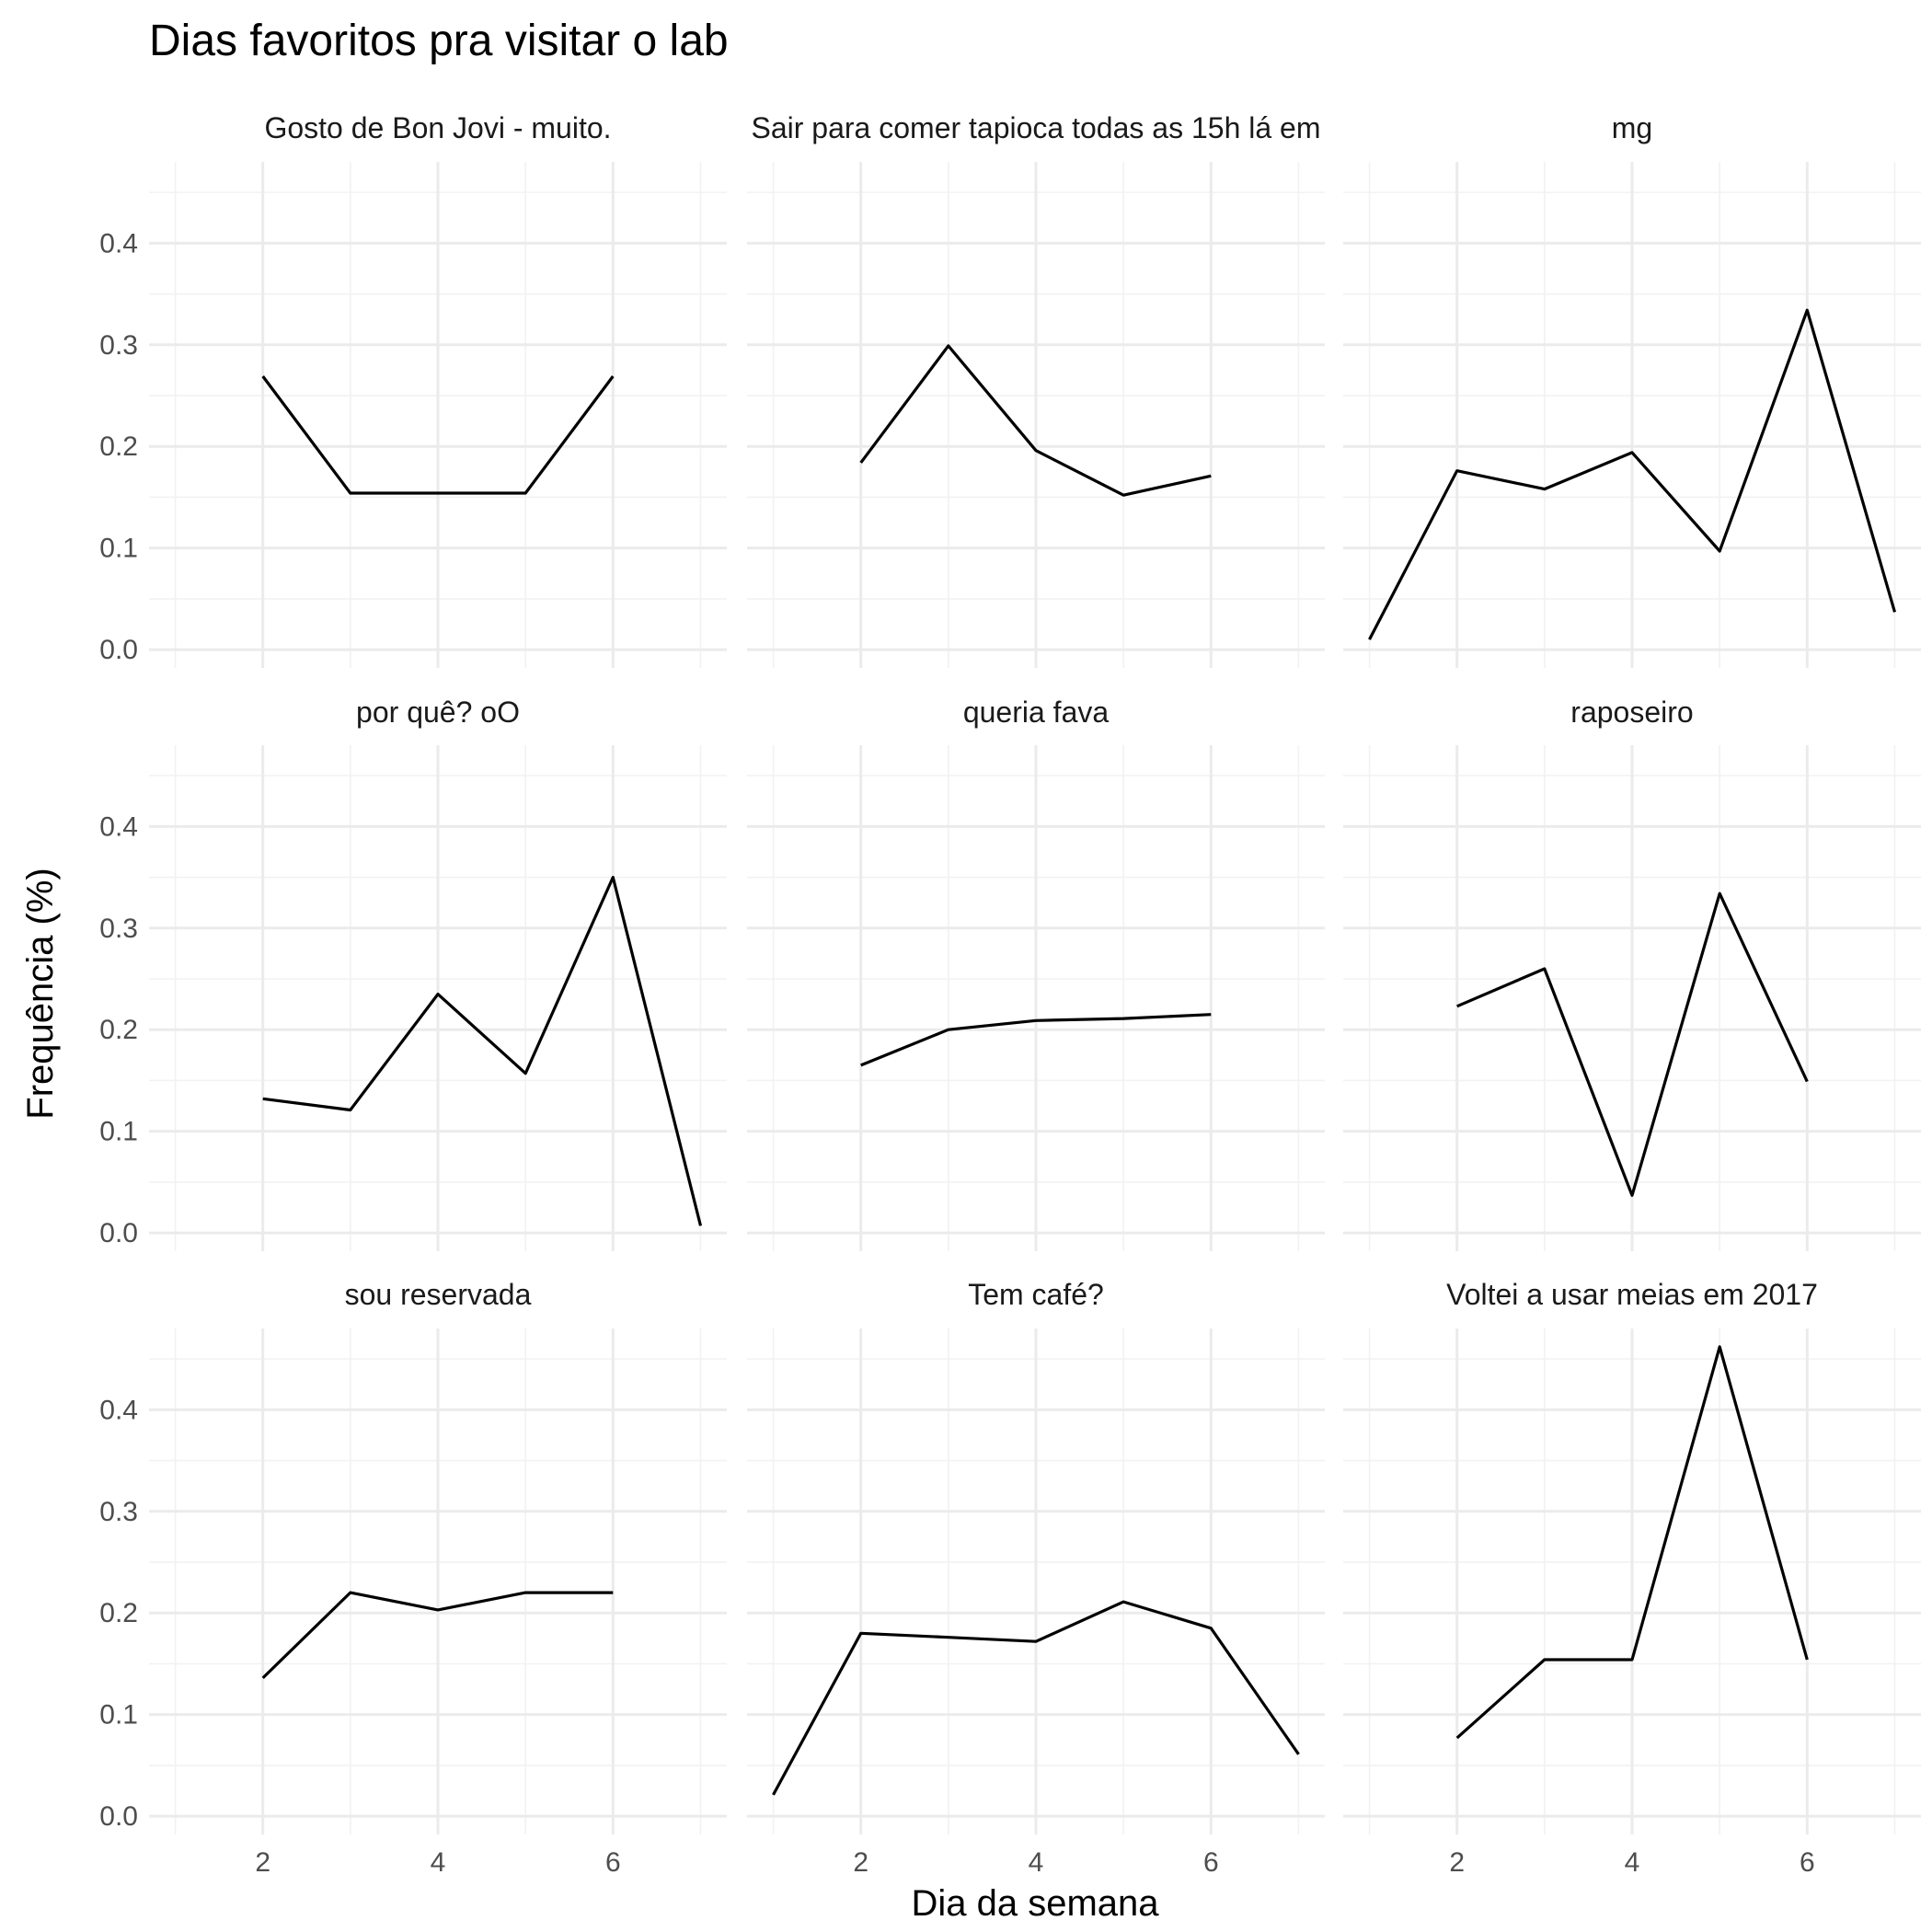 This screenshot has width=1932, height=1932. Describe the element at coordinates (40, 993) in the screenshot. I see `y-axis-title: Frequência (%)` at that location.